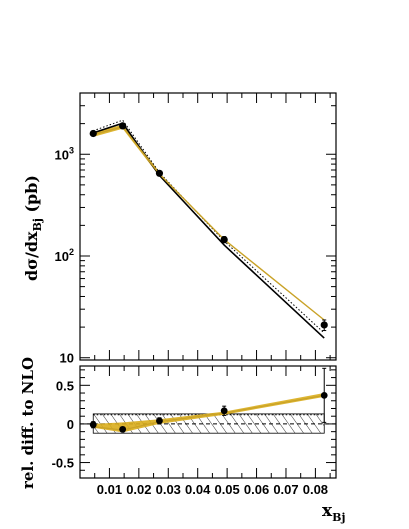 The width and height of the screenshot is (409, 529). Describe the element at coordinates (138, 489) in the screenshot. I see `x-tick-label: 0.02` at that location.